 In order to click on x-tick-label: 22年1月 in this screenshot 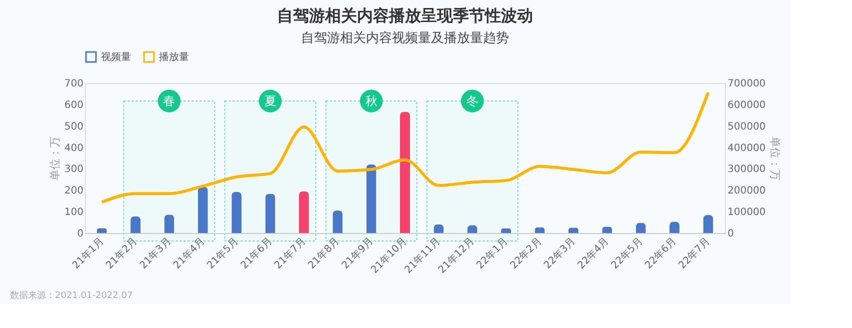, I will do `click(492, 253)`.